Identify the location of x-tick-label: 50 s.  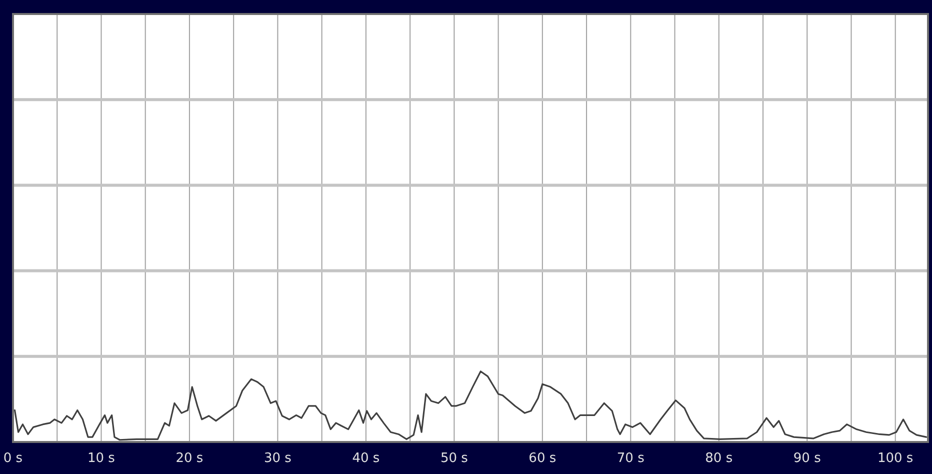
(454, 458).